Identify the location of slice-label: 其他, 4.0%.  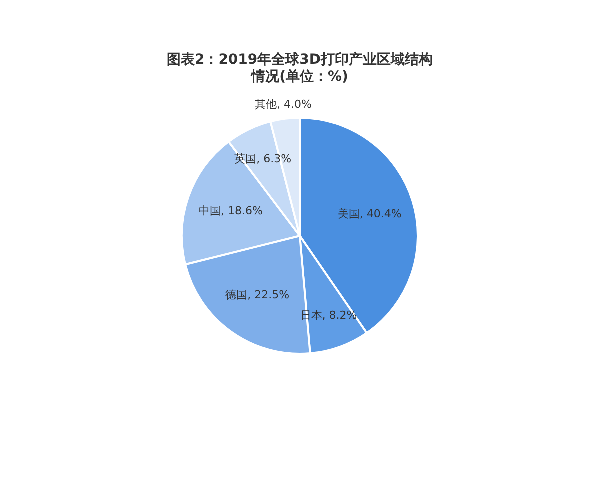
(283, 104).